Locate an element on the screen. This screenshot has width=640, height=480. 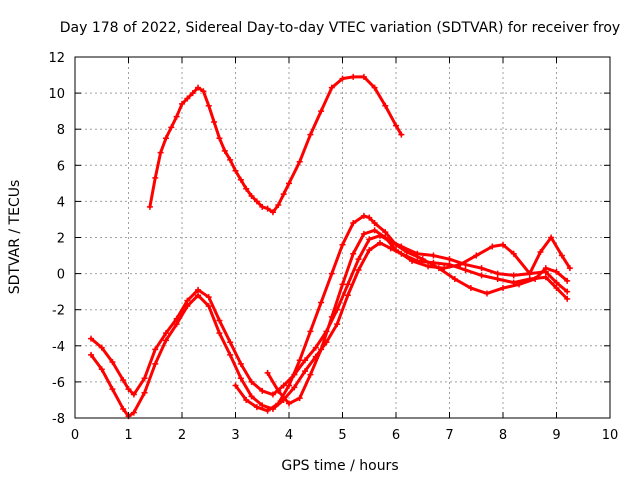
series-line is located at coordinates (275, 144).